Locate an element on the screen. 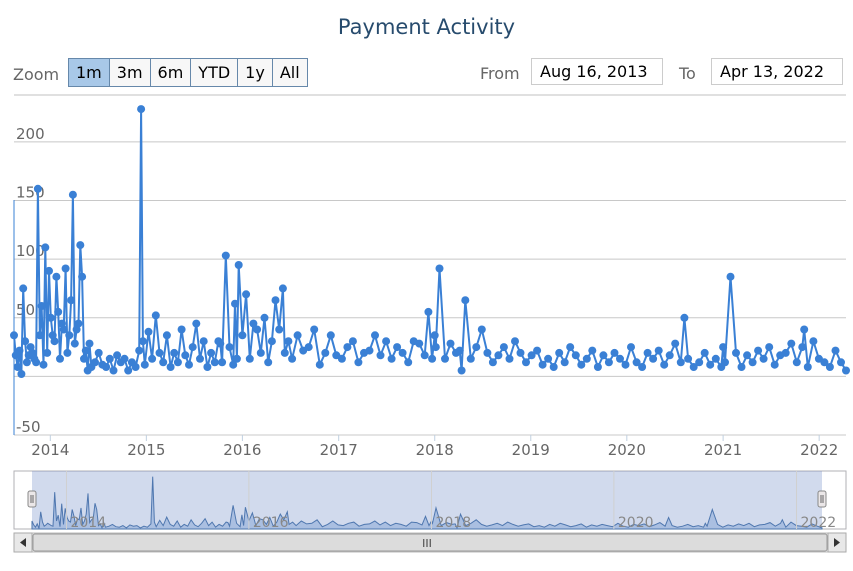 The image size is (853, 571). zoom-all-button: All is located at coordinates (289, 72).